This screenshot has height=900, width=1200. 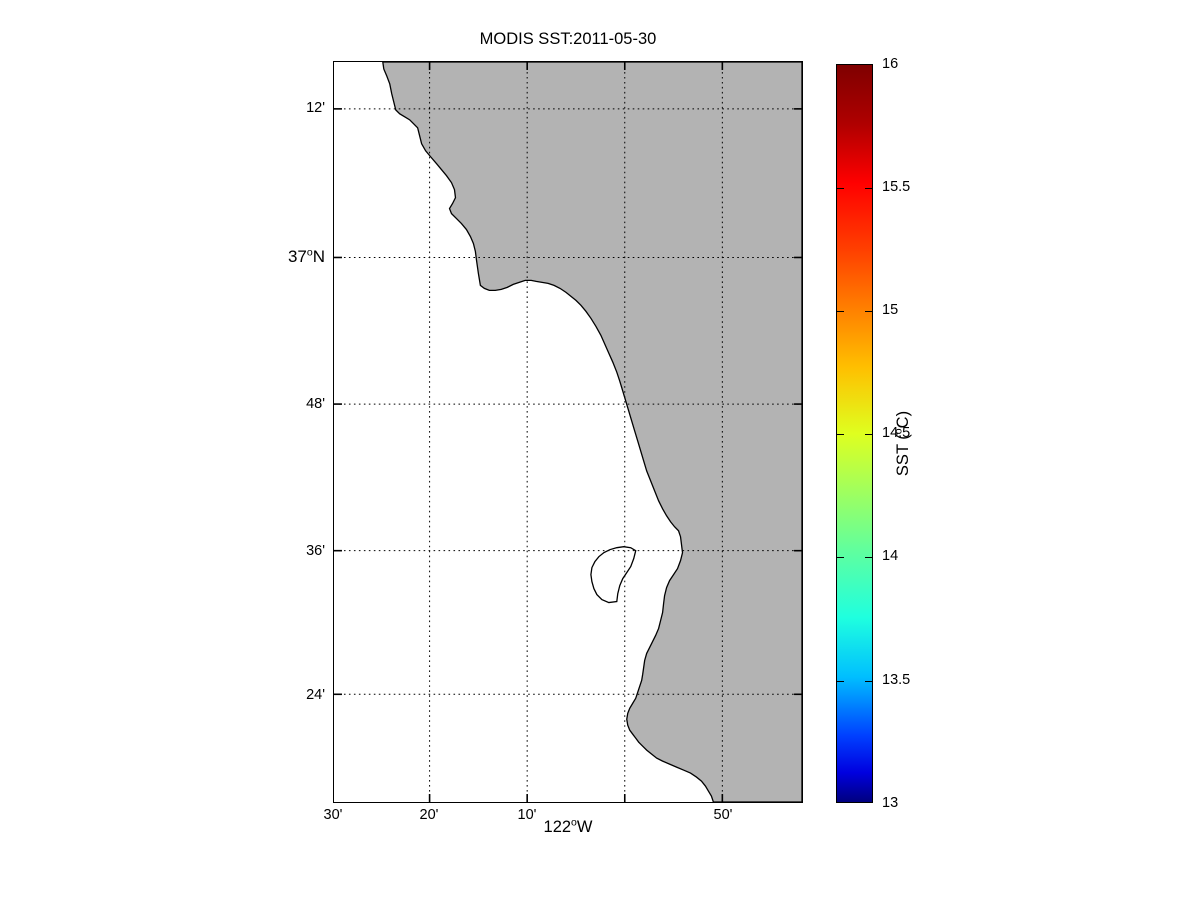 I want to click on ytick-label-48: 48', so click(x=315, y=404).